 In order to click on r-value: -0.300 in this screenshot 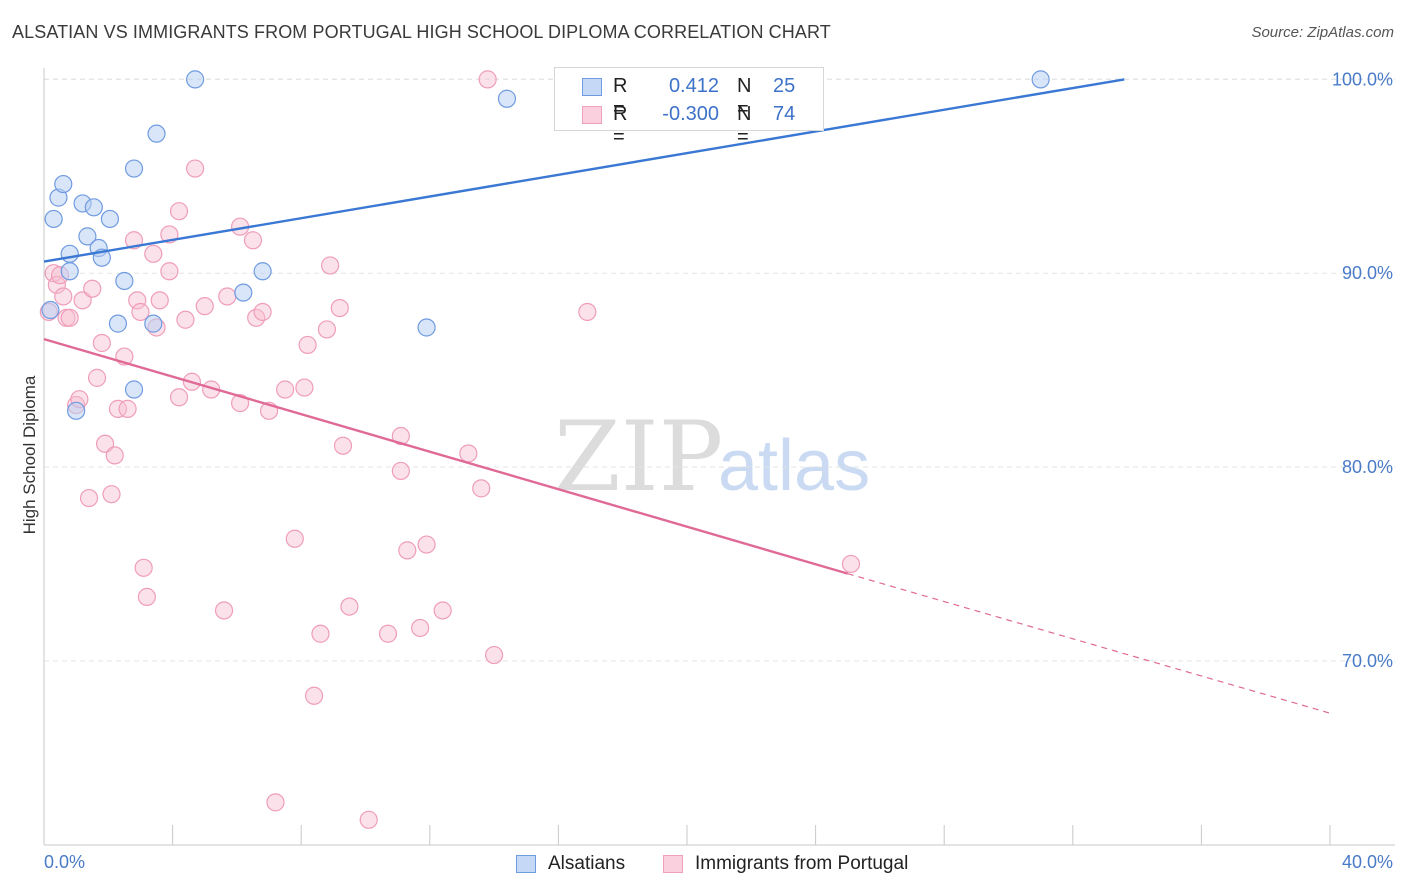, I will do `click(690, 114)`.